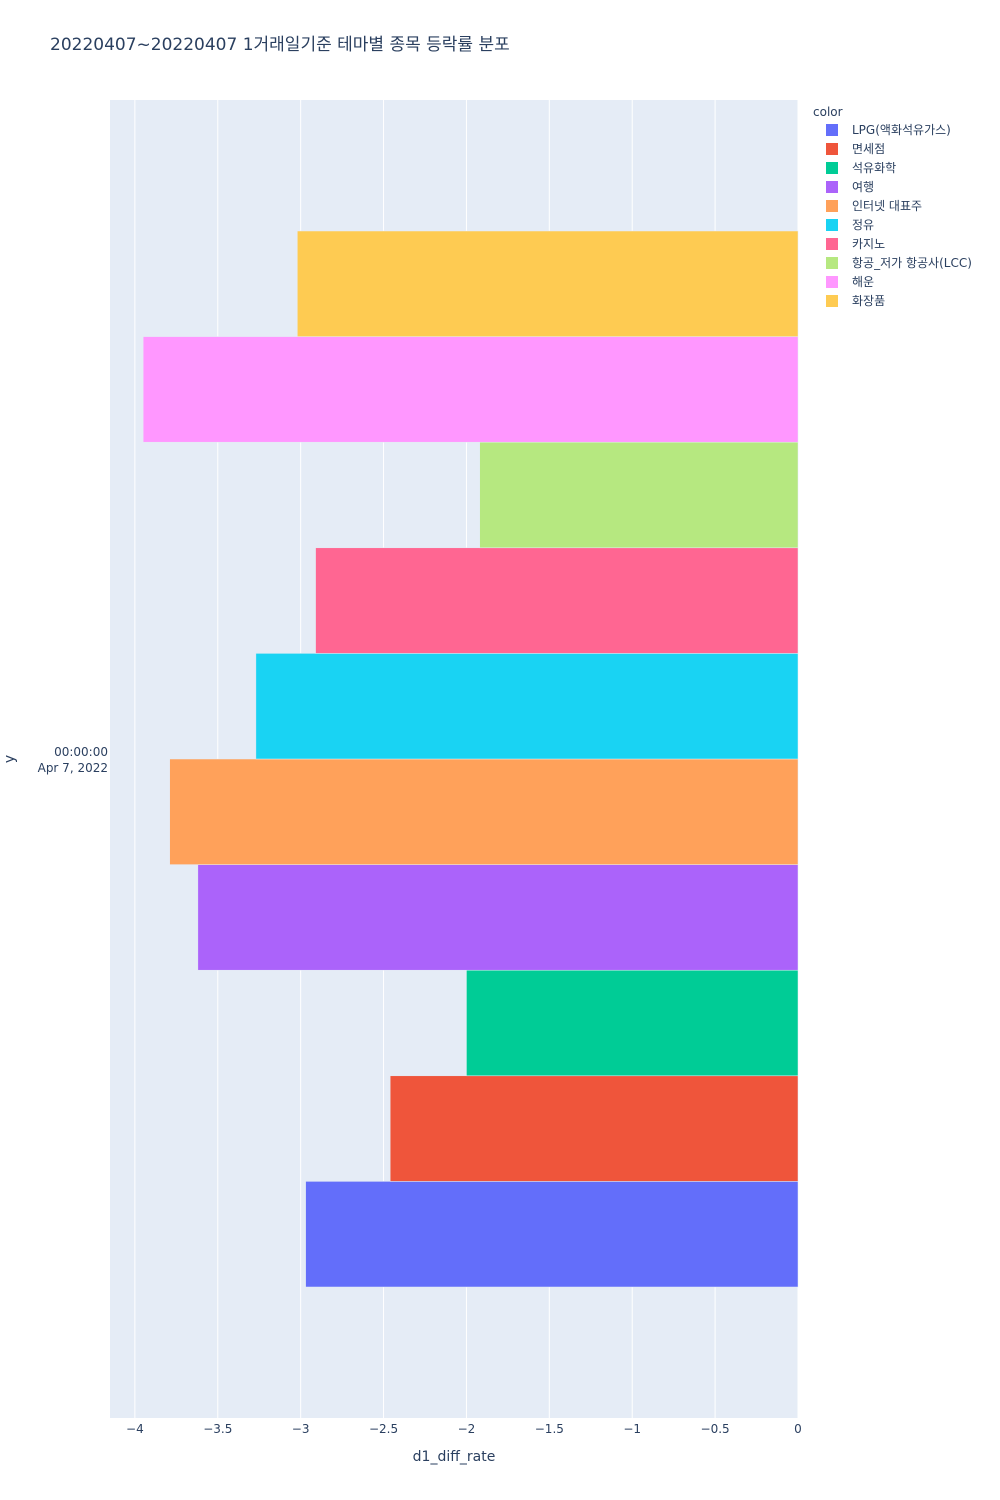 The width and height of the screenshot is (1000, 1500). I want to click on chart-title: 20220407~20220407 1거래일기준 테마별 종목 등락률 분포, so click(280, 45).